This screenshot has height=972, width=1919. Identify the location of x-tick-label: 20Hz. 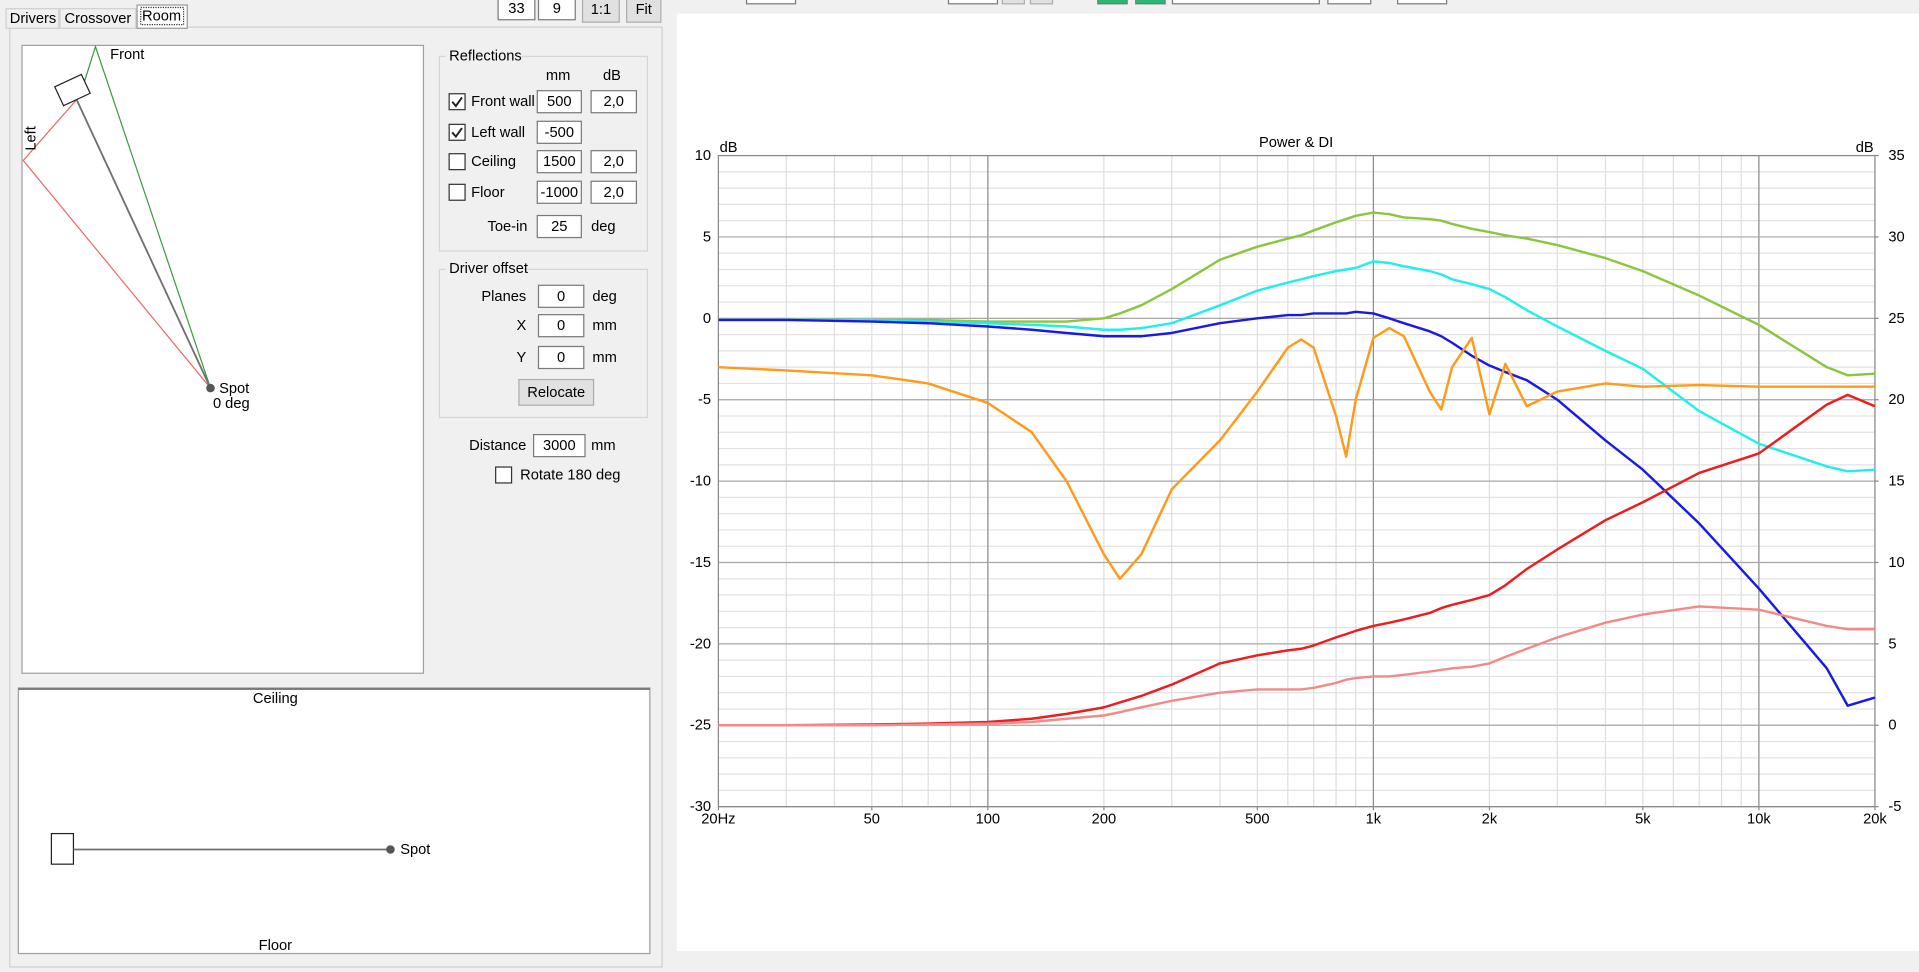
(718, 819).